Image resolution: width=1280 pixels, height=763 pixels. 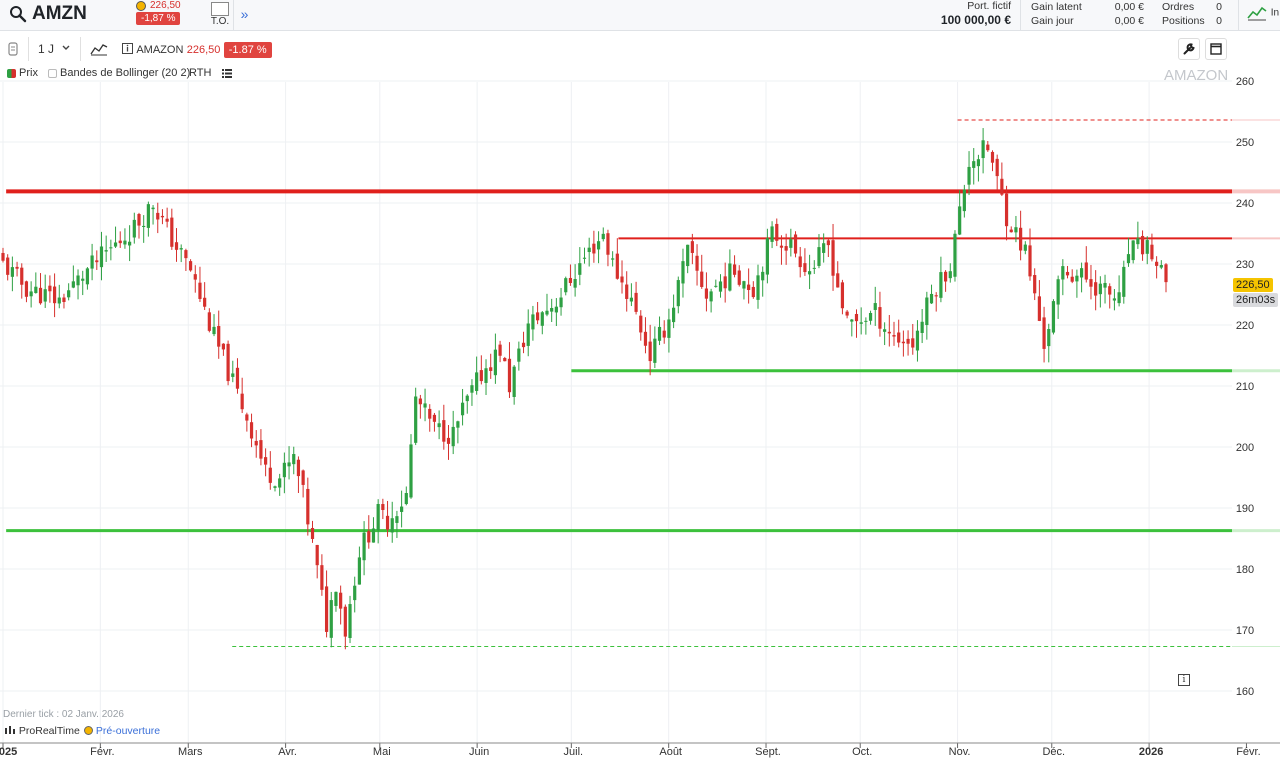 What do you see at coordinates (1219, 21) in the screenshot?
I see `positions-count: 0` at bounding box center [1219, 21].